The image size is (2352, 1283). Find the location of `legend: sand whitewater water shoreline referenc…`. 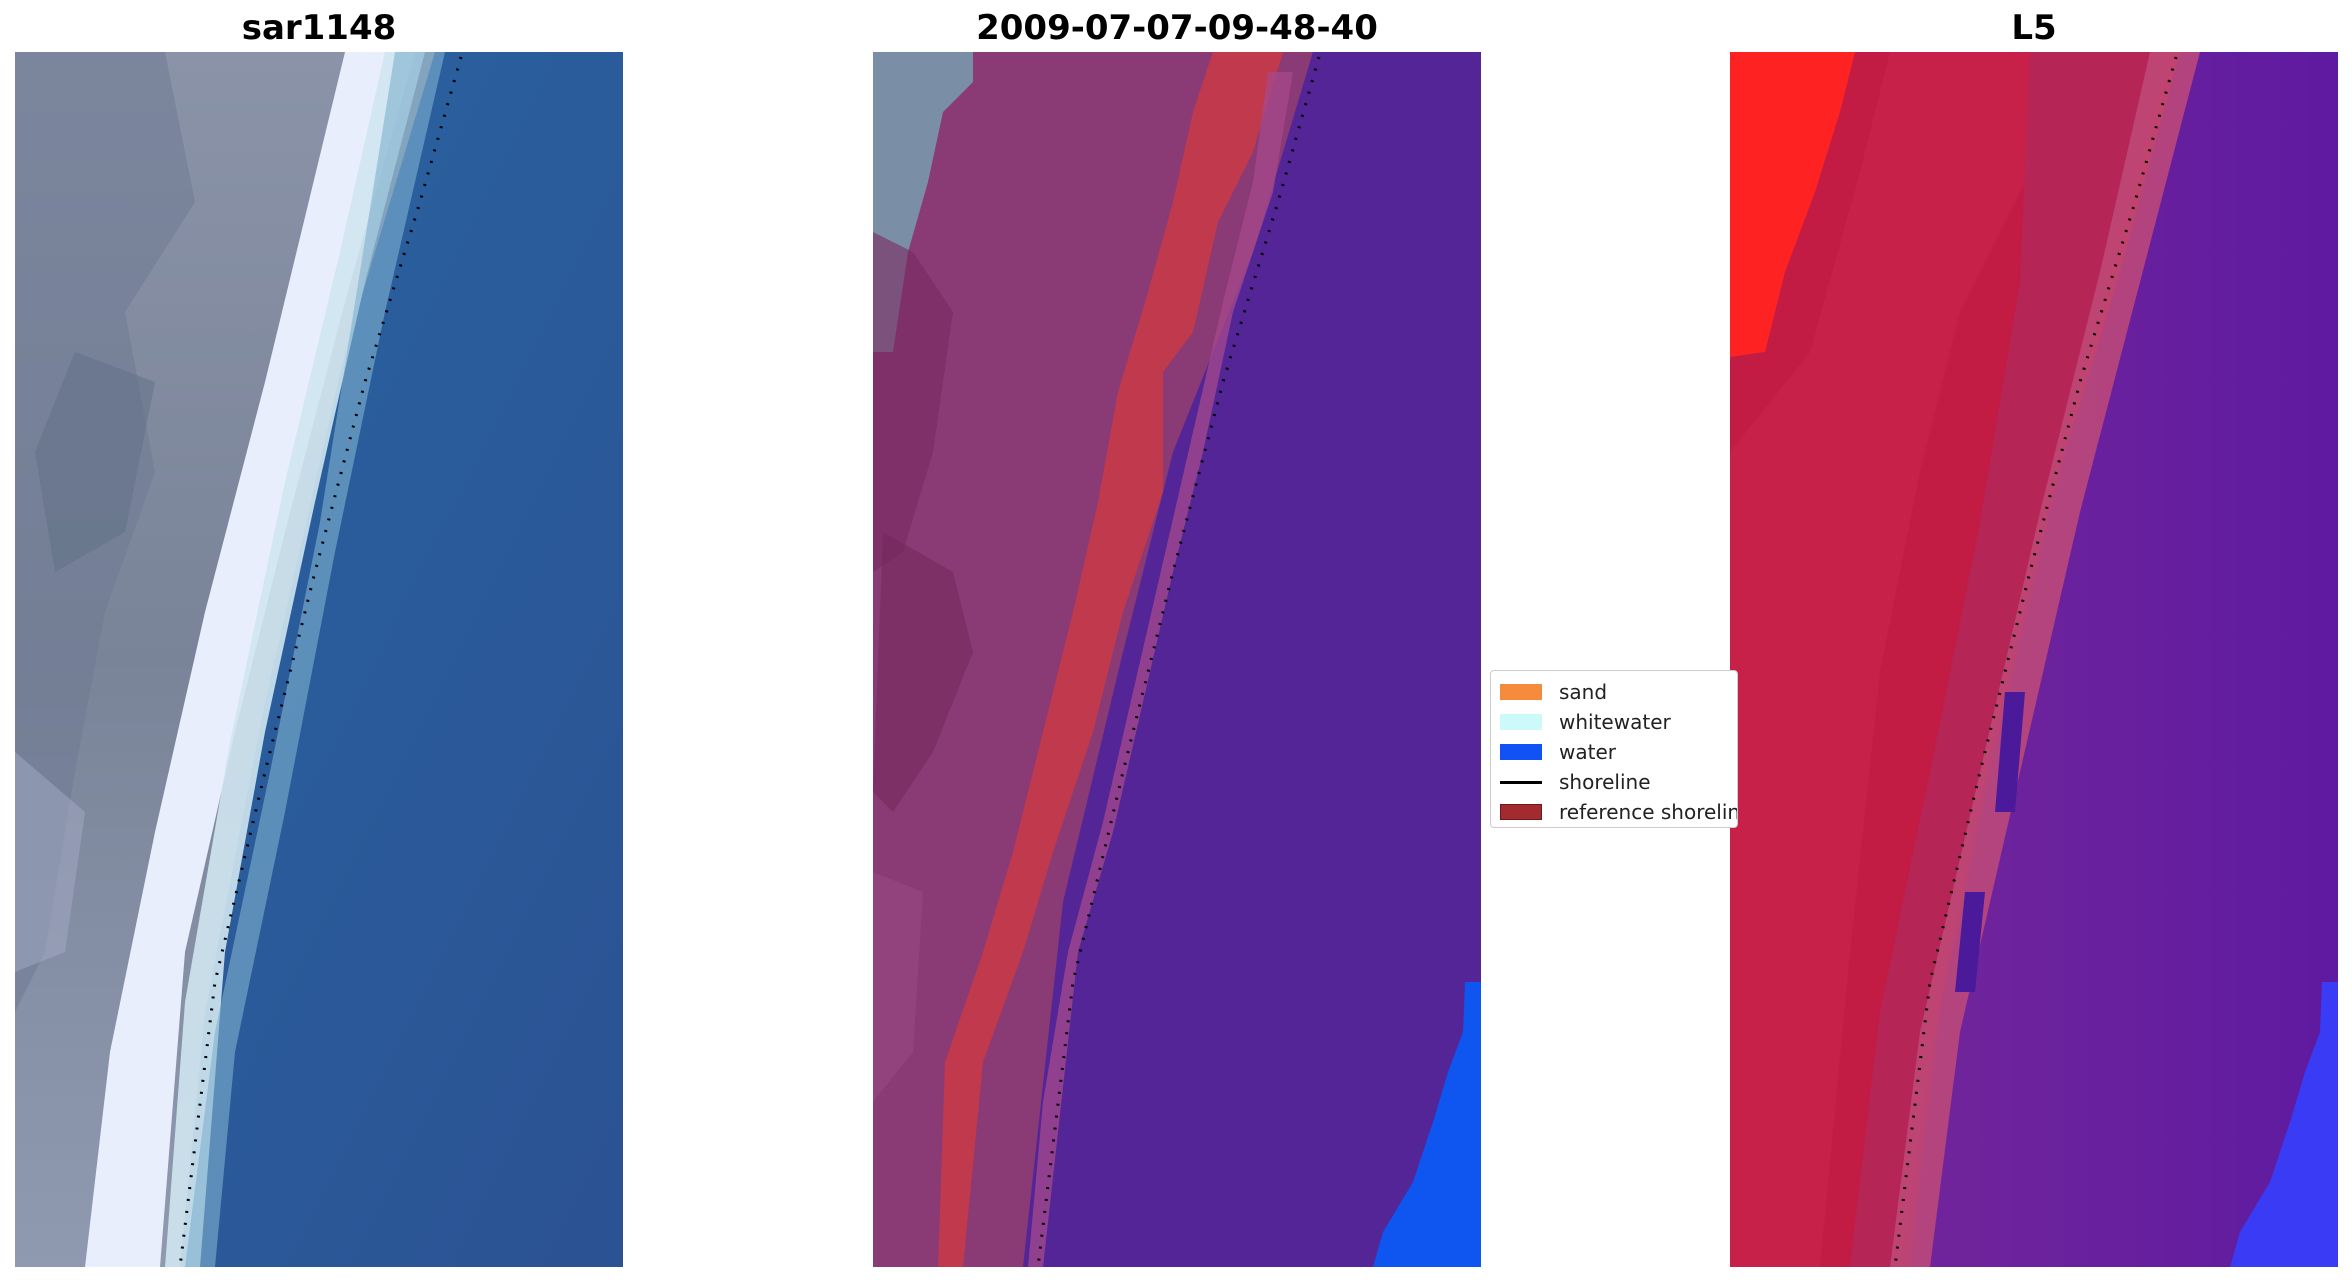

legend: sand whitewater water shoreline referenc… is located at coordinates (1614, 749).